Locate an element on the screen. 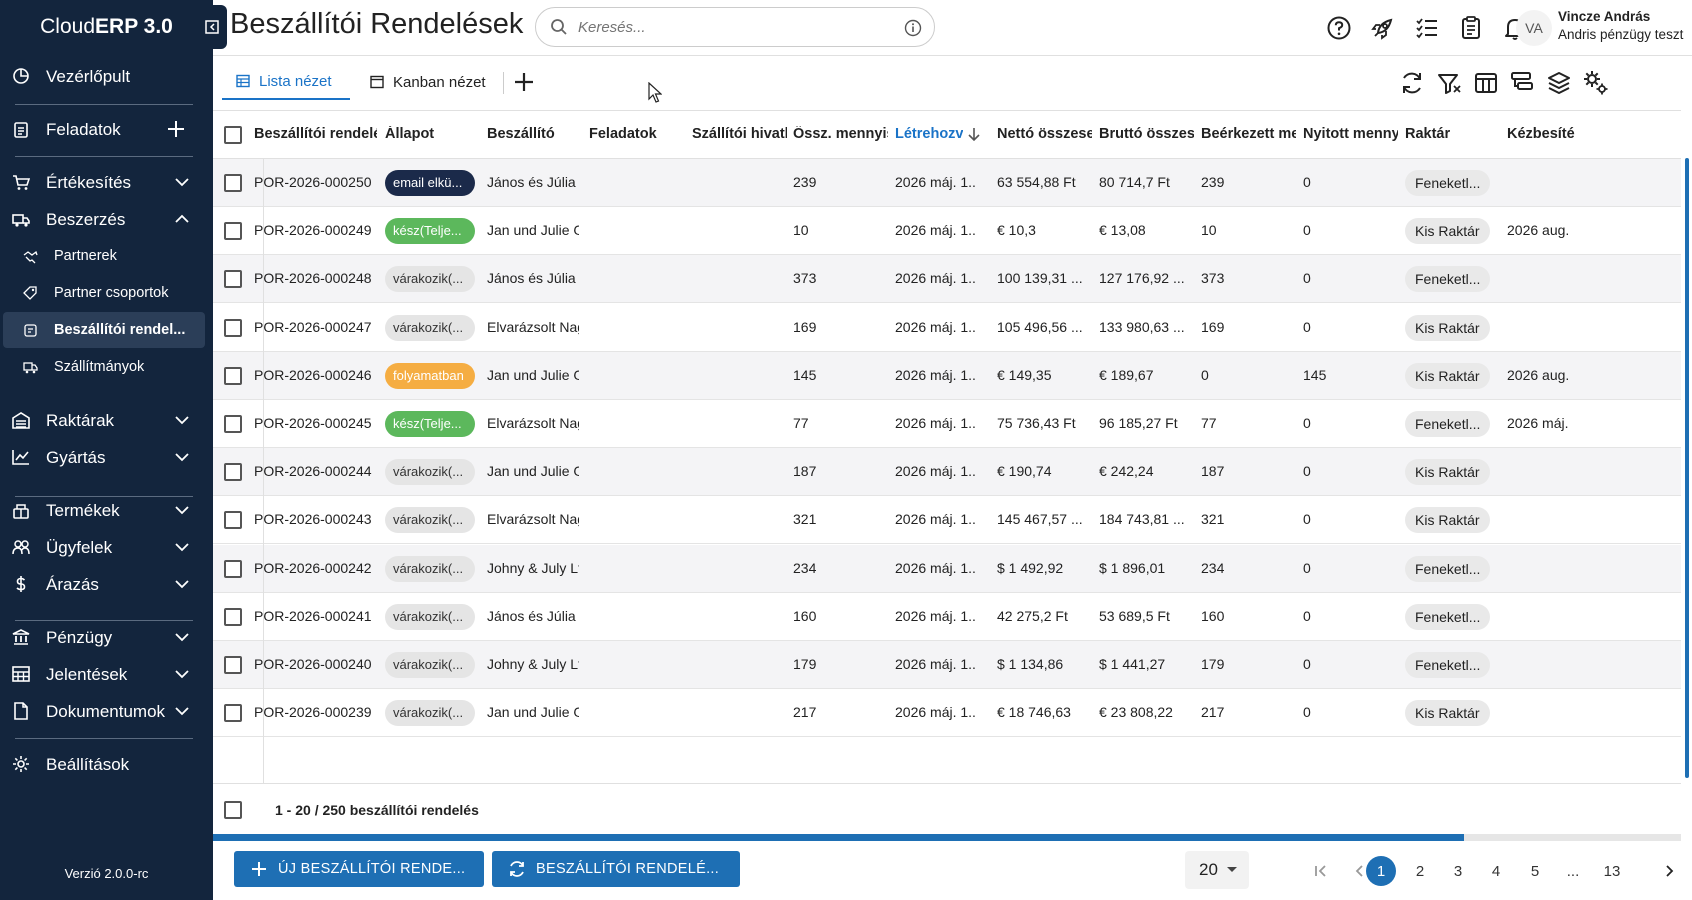 The height and width of the screenshot is (900, 1692). column-header-raktar: Raktár is located at coordinates (1428, 134).